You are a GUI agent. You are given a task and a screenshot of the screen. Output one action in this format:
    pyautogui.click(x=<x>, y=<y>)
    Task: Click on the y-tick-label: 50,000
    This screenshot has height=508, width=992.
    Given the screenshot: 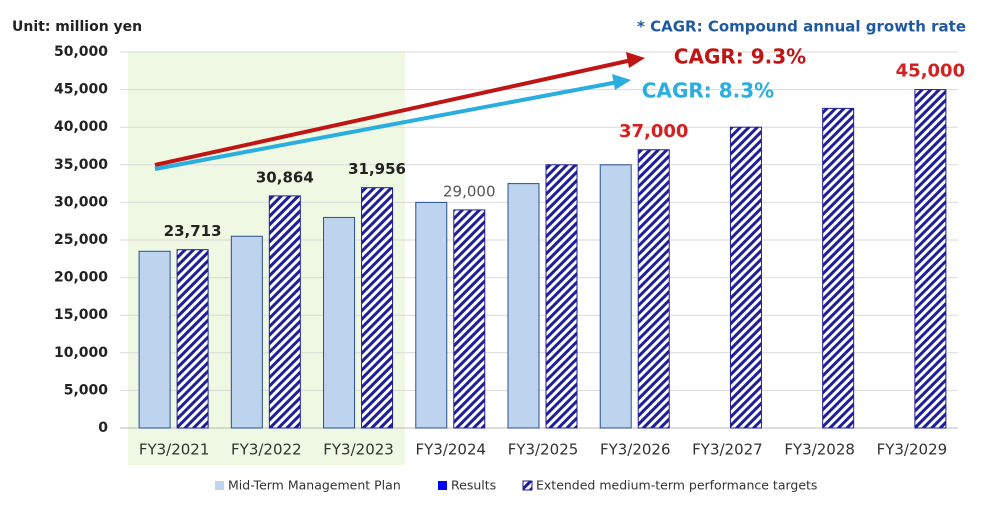 What is the action you would take?
    pyautogui.click(x=81, y=52)
    